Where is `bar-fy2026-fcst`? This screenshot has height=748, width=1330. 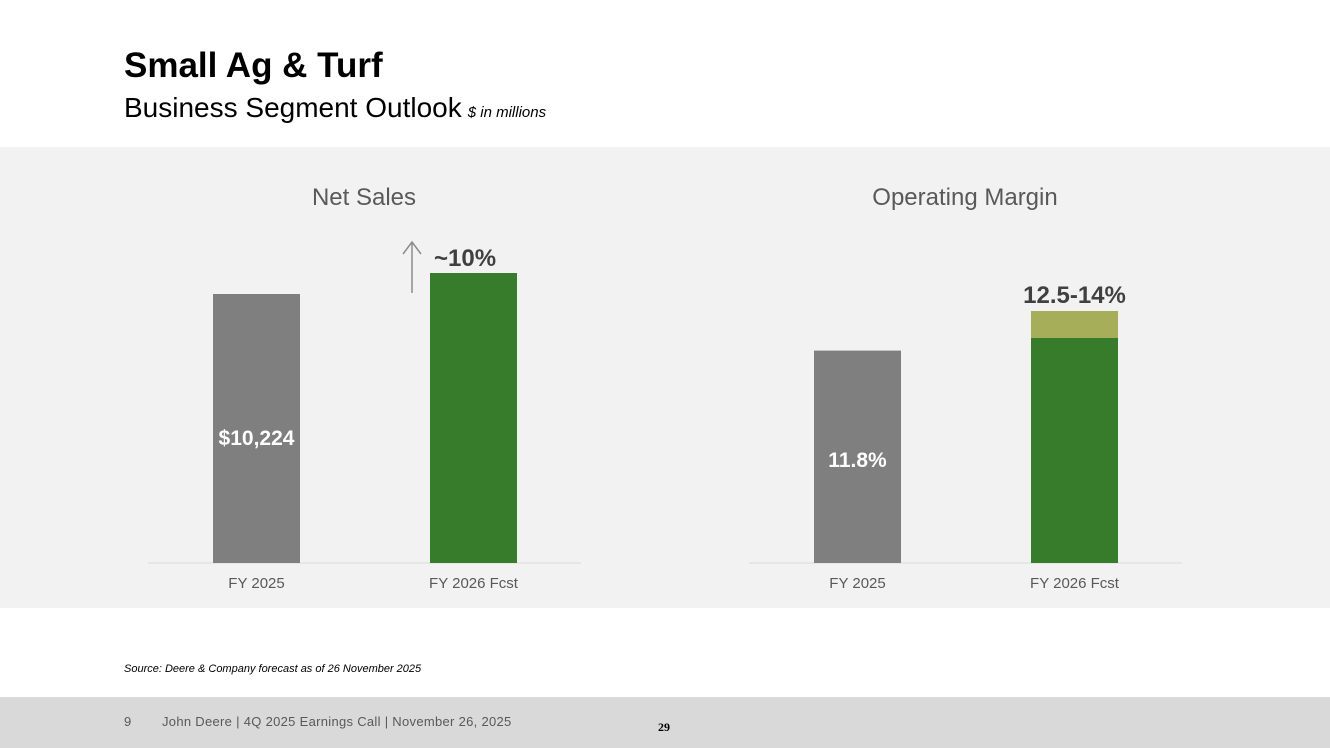
bar-fy2026-fcst is located at coordinates (473, 418).